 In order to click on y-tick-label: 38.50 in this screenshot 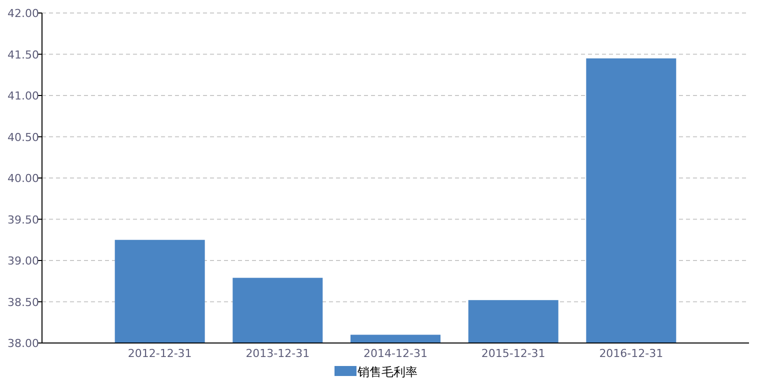, I will do `click(23, 302)`.